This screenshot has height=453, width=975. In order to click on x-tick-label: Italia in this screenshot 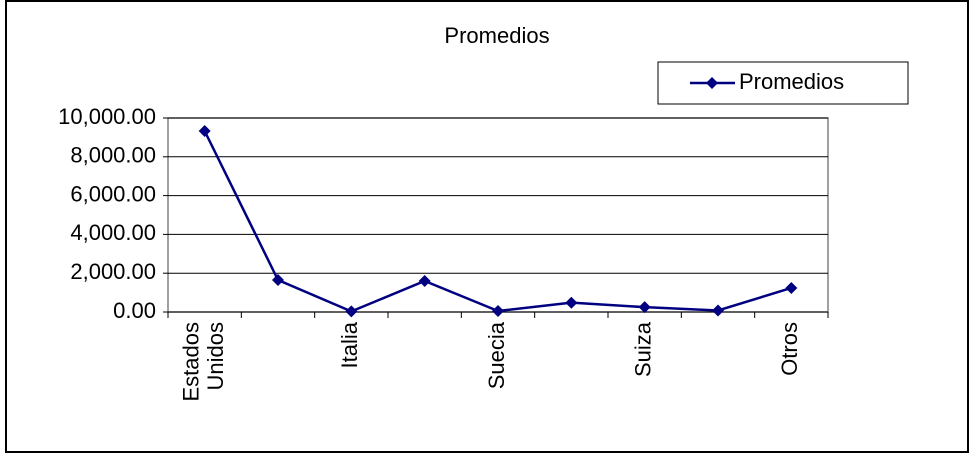, I will do `click(349, 344)`.